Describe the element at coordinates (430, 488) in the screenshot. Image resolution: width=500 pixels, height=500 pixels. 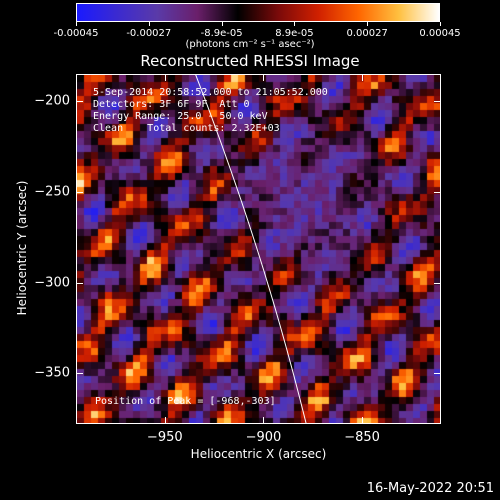
I see `render-timestamp: 16-May-2022 20:51` at that location.